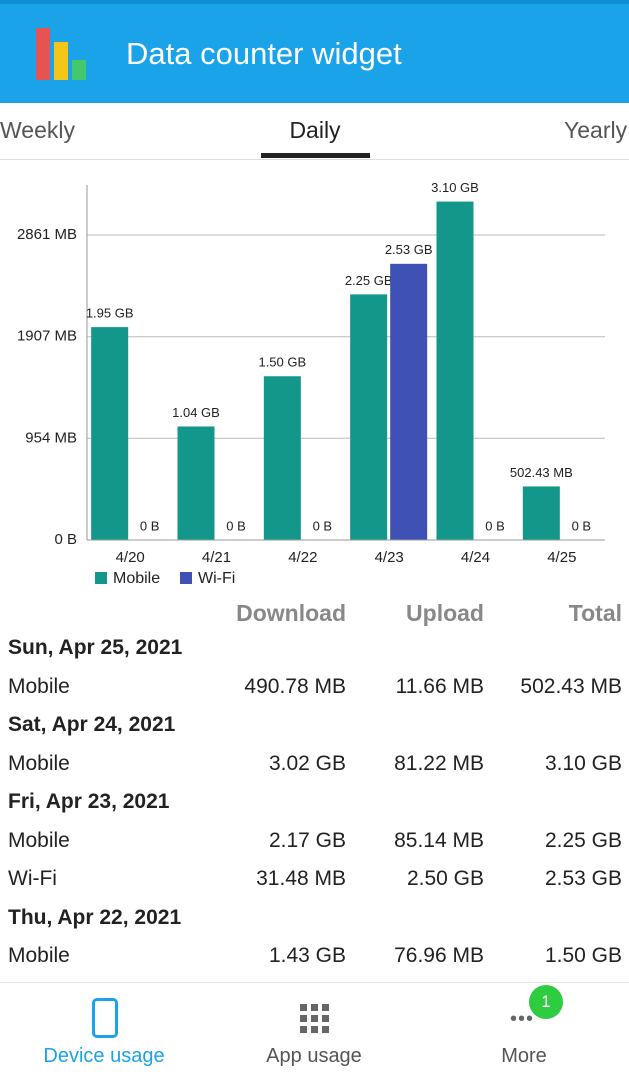 The width and height of the screenshot is (629, 1080). Describe the element at coordinates (445, 613) in the screenshot. I see `column-header: Upload` at that location.